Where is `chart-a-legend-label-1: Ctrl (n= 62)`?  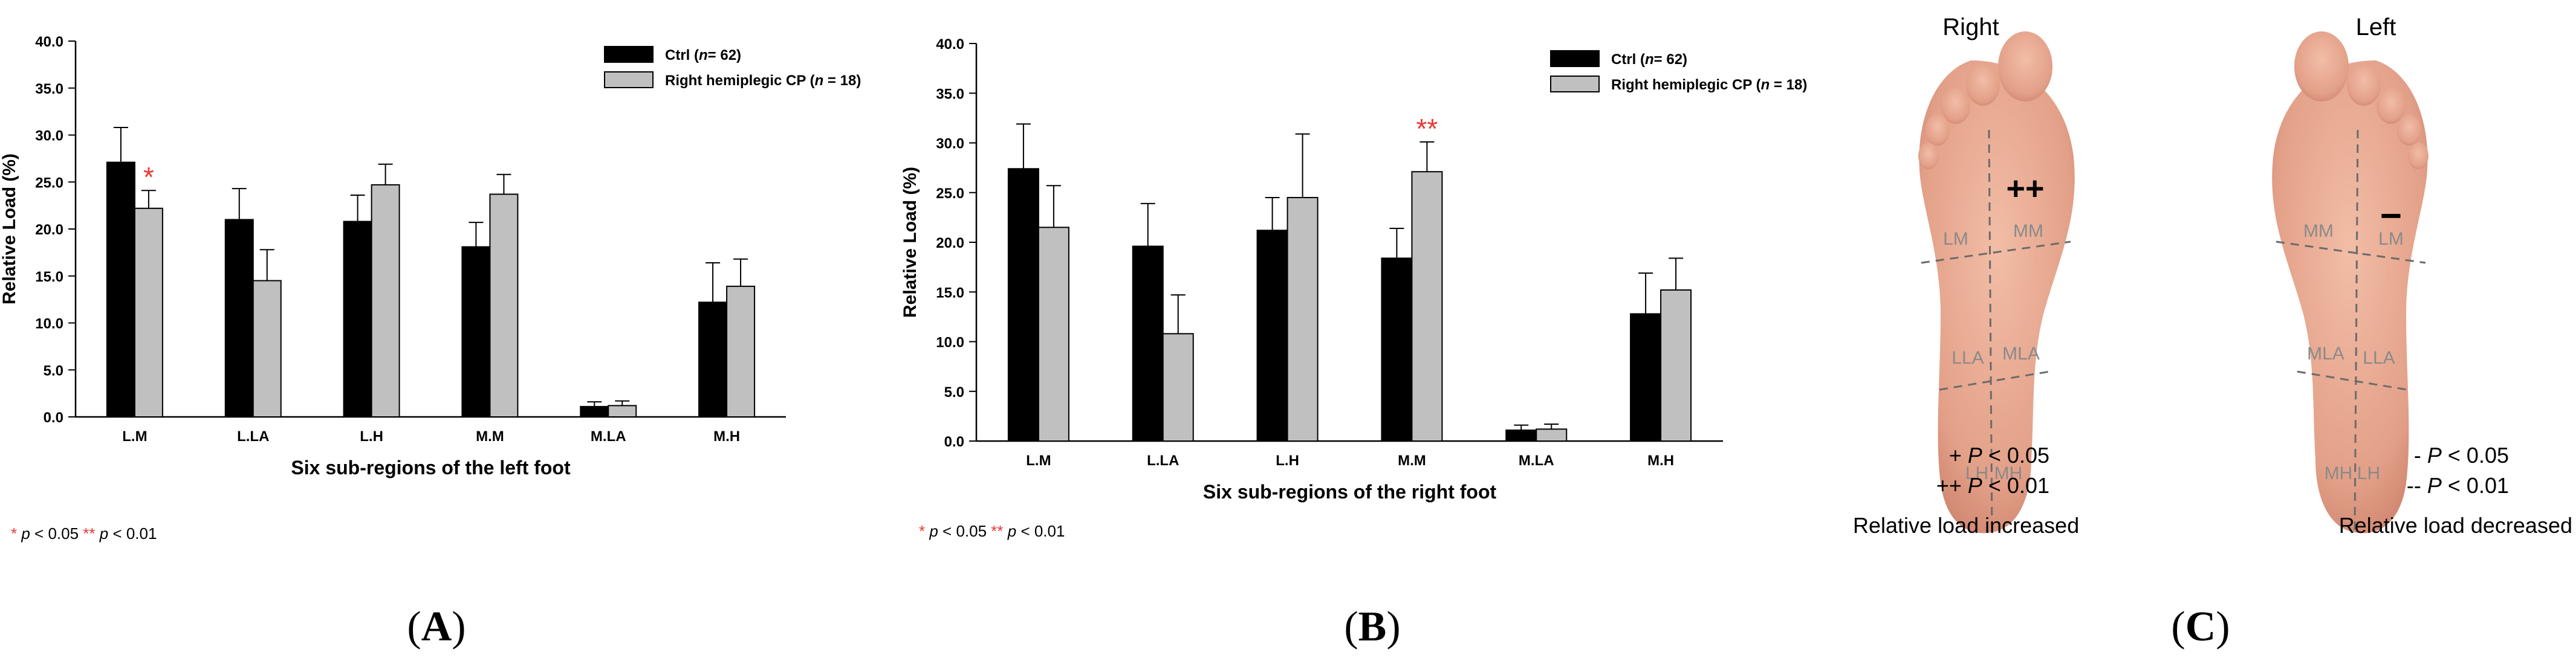 chart-a-legend-label-1: Ctrl (n= 62) is located at coordinates (703, 55).